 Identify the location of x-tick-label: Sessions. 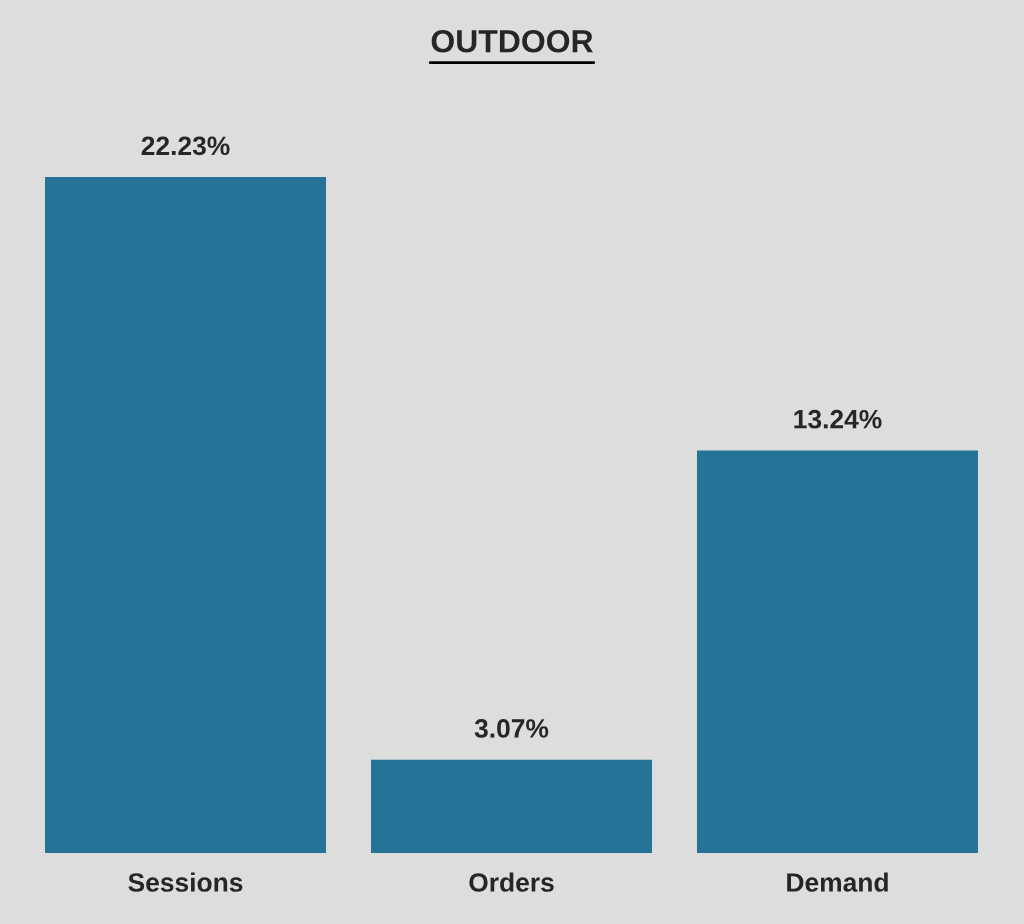
(185, 882).